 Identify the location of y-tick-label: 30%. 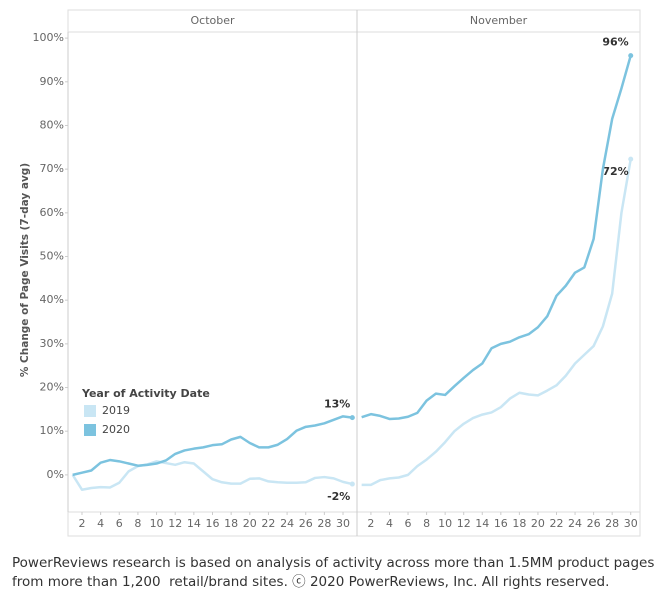
(52, 343).